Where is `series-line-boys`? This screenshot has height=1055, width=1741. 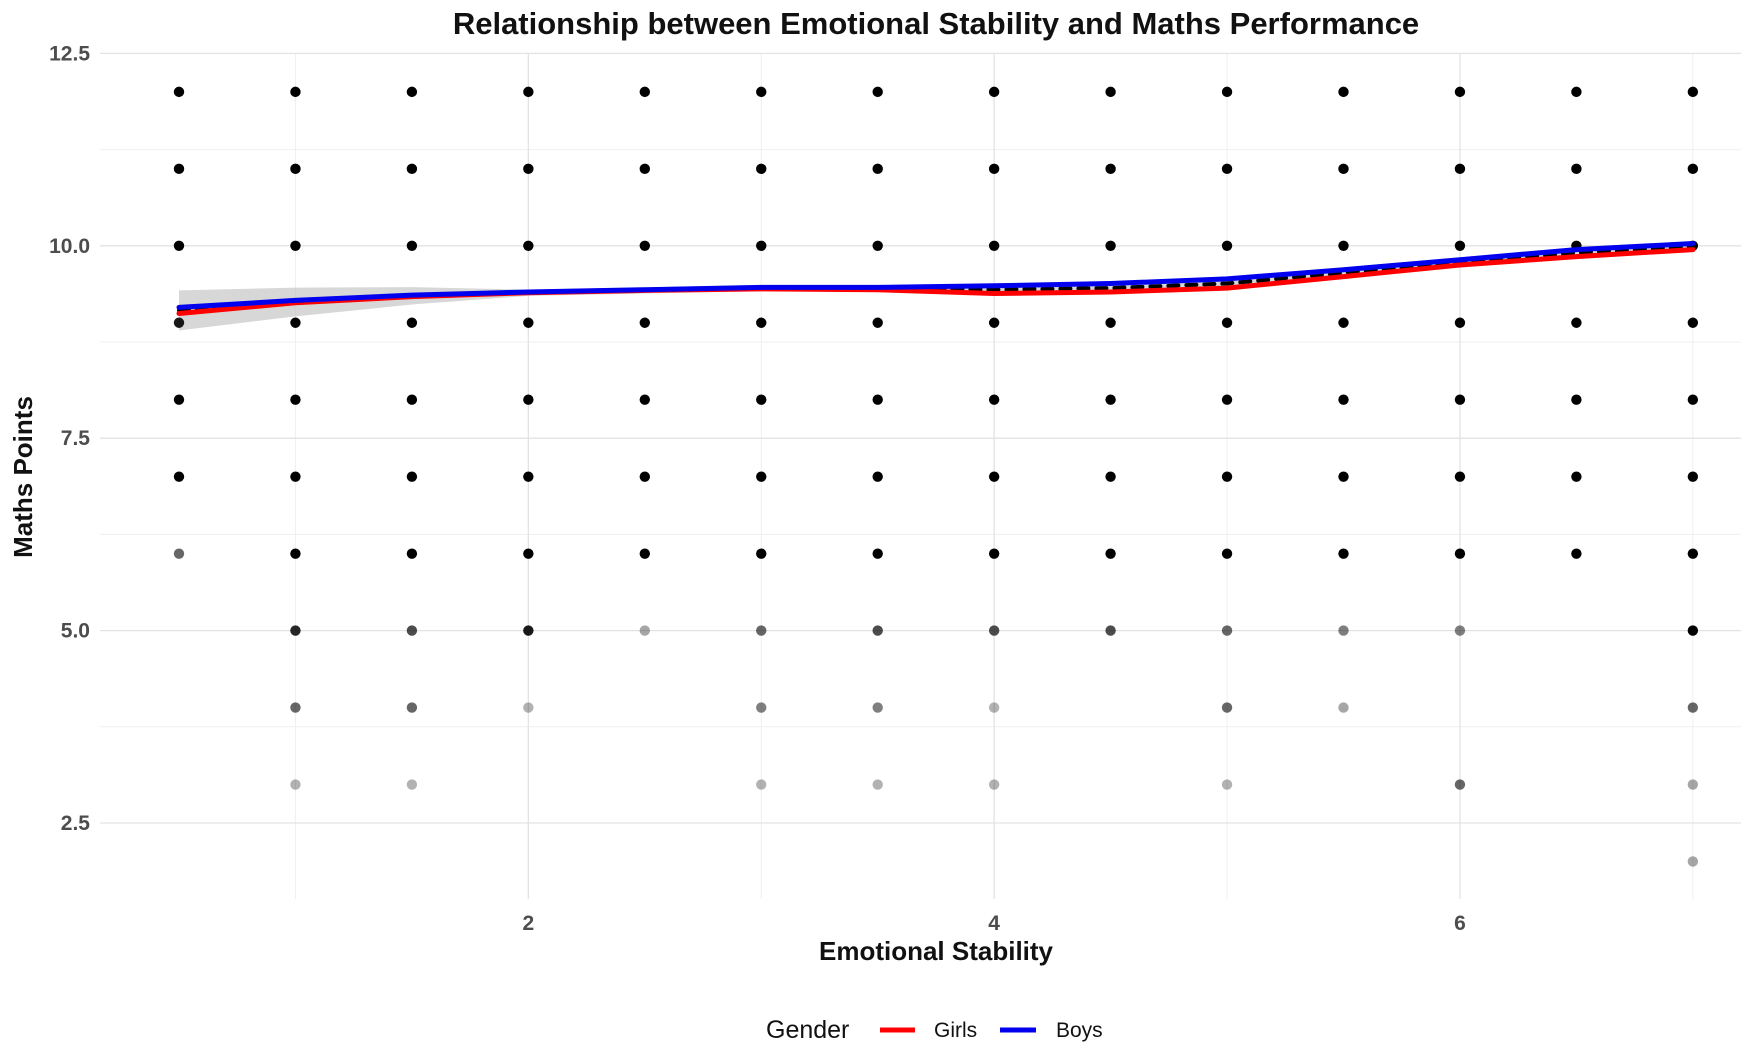 series-line-boys is located at coordinates (936, 275).